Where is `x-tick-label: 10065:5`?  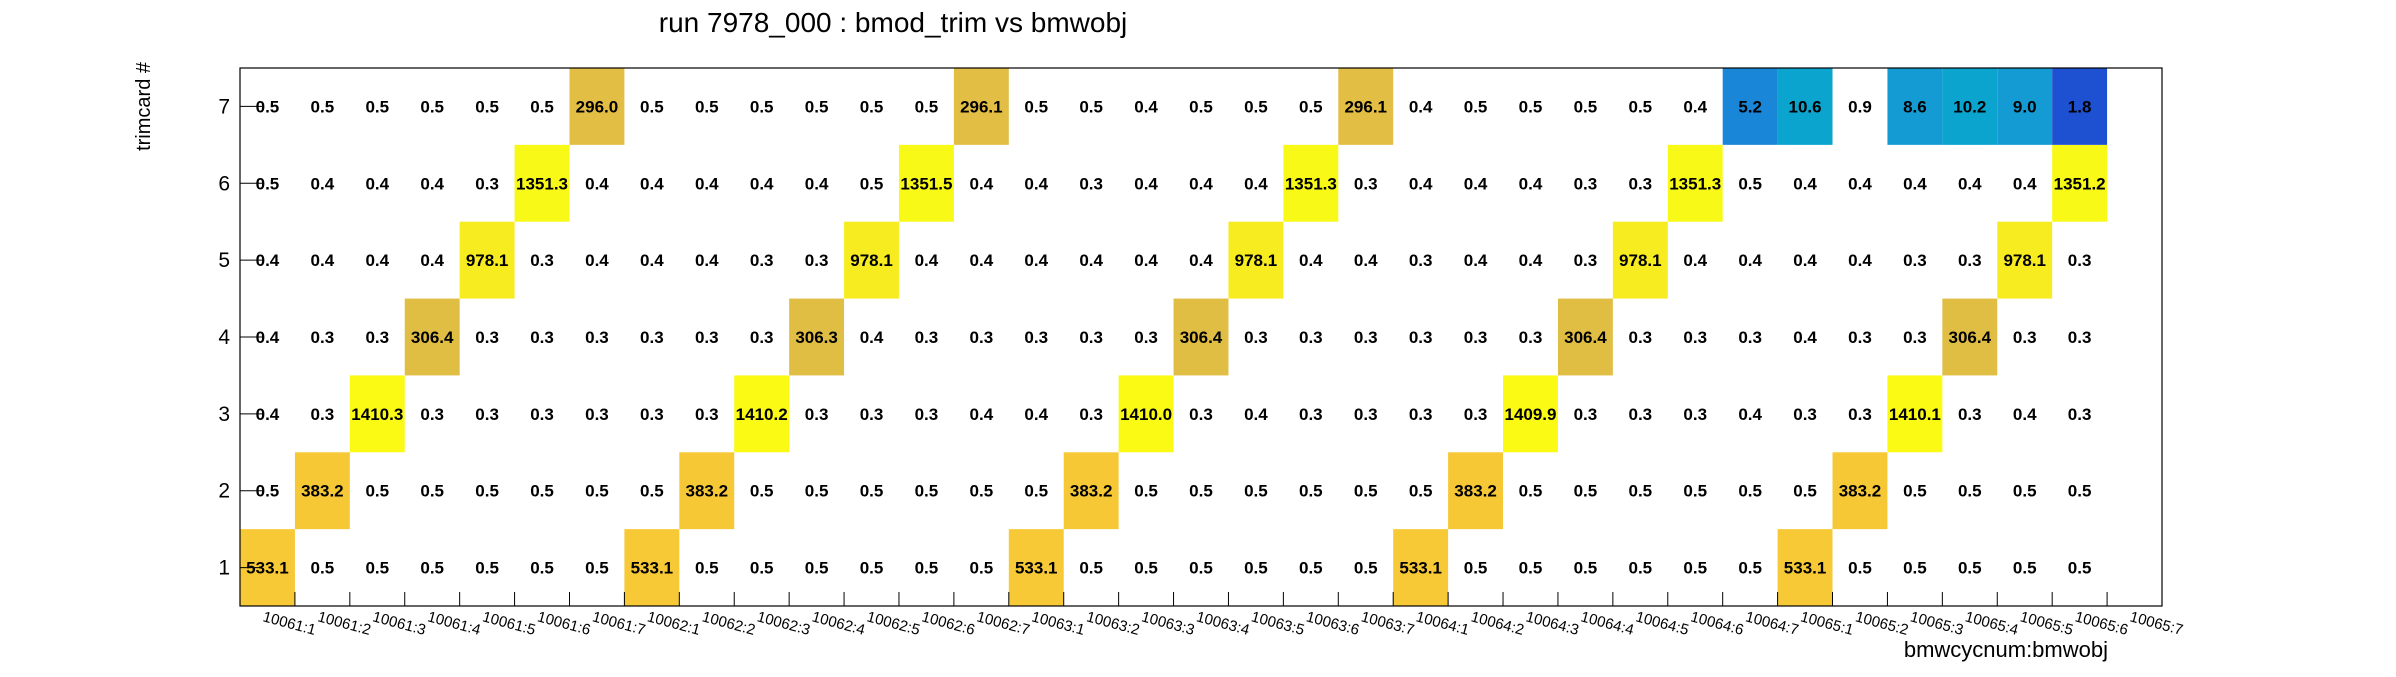
x-tick-label: 10065:5 is located at coordinates (2046, 623).